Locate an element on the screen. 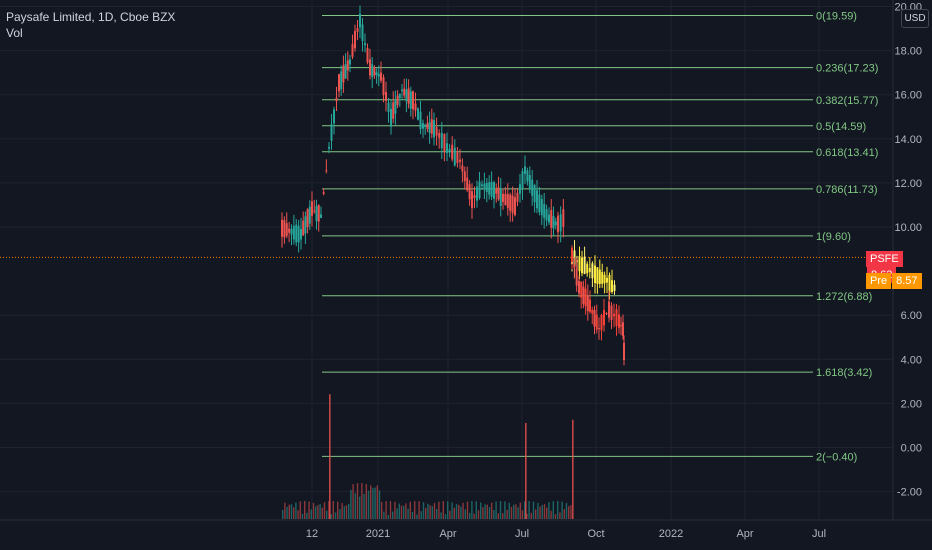 The image size is (932, 550). fib-level-label: 1(9.60) is located at coordinates (833, 237).